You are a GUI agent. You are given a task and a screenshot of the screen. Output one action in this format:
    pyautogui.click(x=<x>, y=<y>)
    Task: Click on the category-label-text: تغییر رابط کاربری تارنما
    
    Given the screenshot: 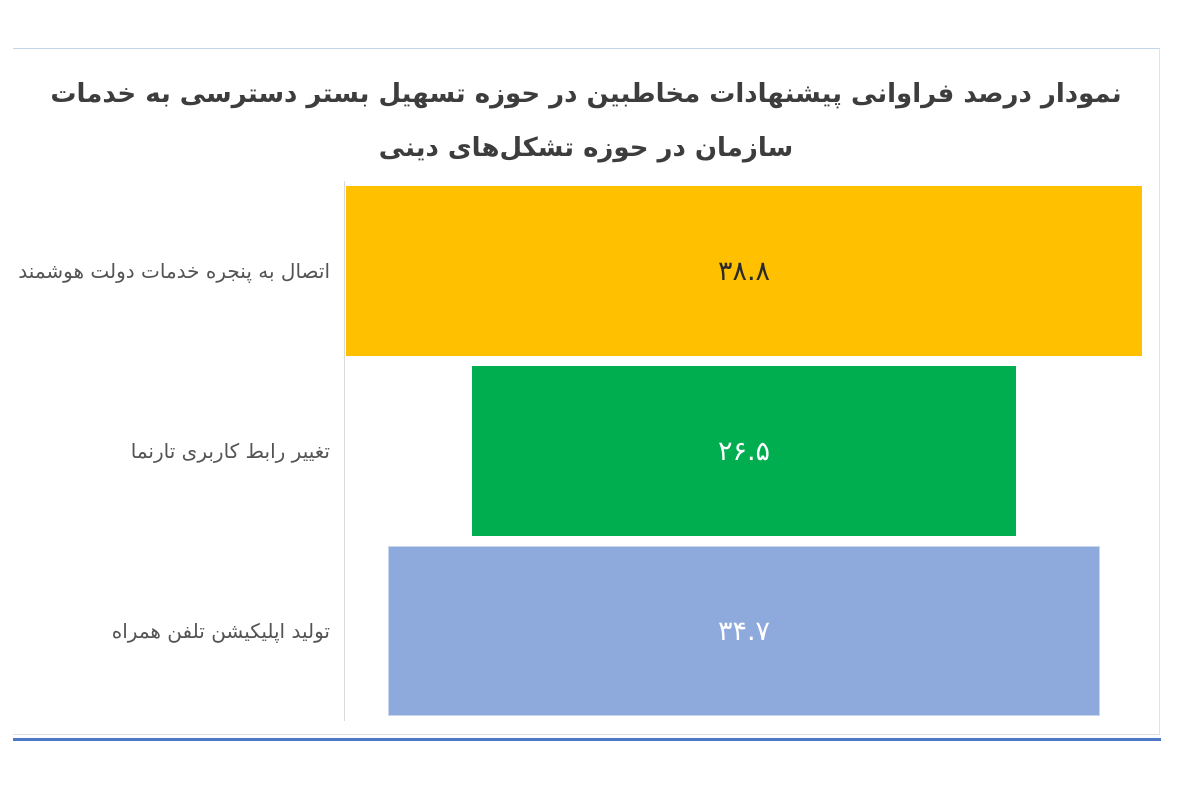 What is the action you would take?
    pyautogui.click(x=230, y=451)
    